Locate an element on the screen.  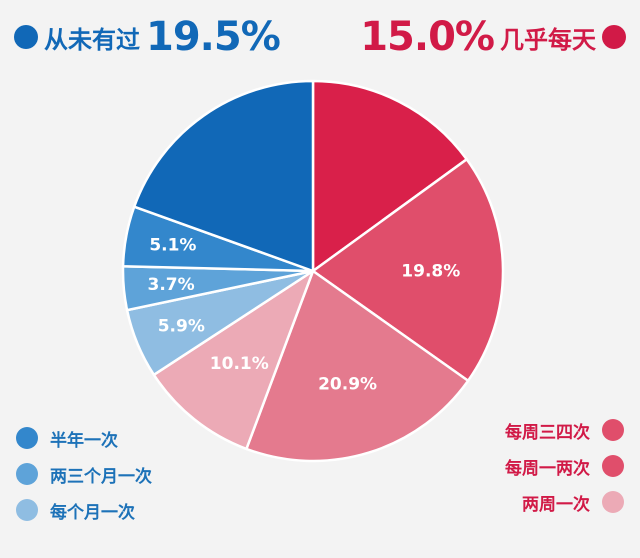
legend-label: 每周三四次 is located at coordinates (547, 432).